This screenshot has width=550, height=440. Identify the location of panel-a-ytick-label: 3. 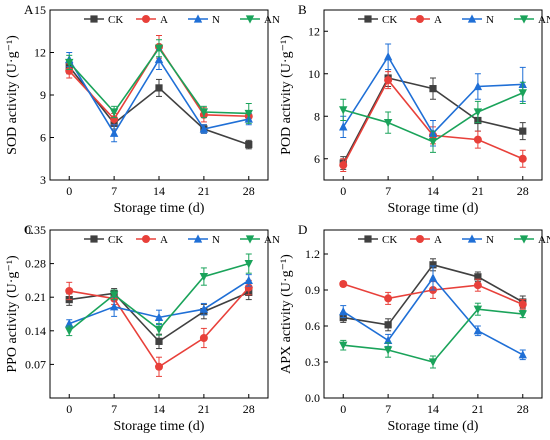
(43, 180).